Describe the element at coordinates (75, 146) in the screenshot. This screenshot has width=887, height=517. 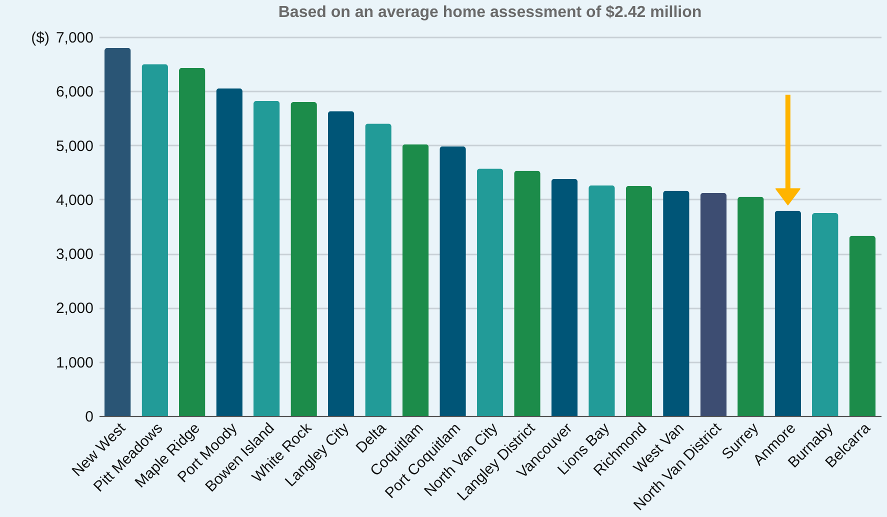
I see `y-tick-label: 5,000` at that location.